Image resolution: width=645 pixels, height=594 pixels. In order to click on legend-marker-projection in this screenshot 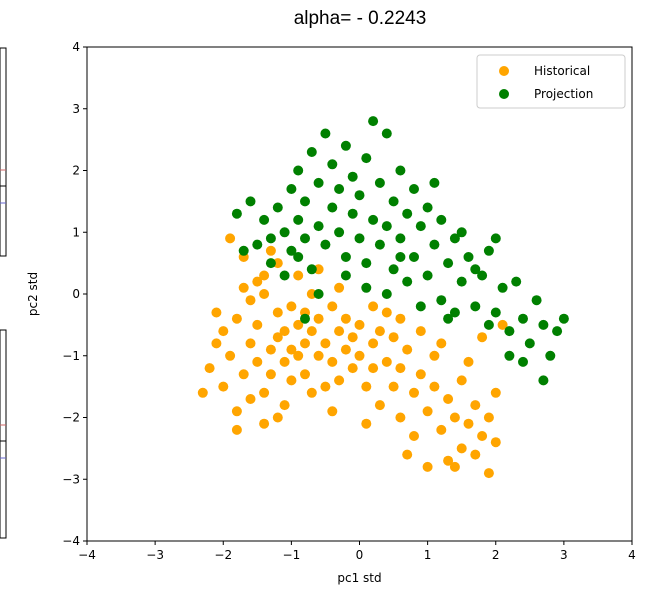, I will do `click(504, 94)`.